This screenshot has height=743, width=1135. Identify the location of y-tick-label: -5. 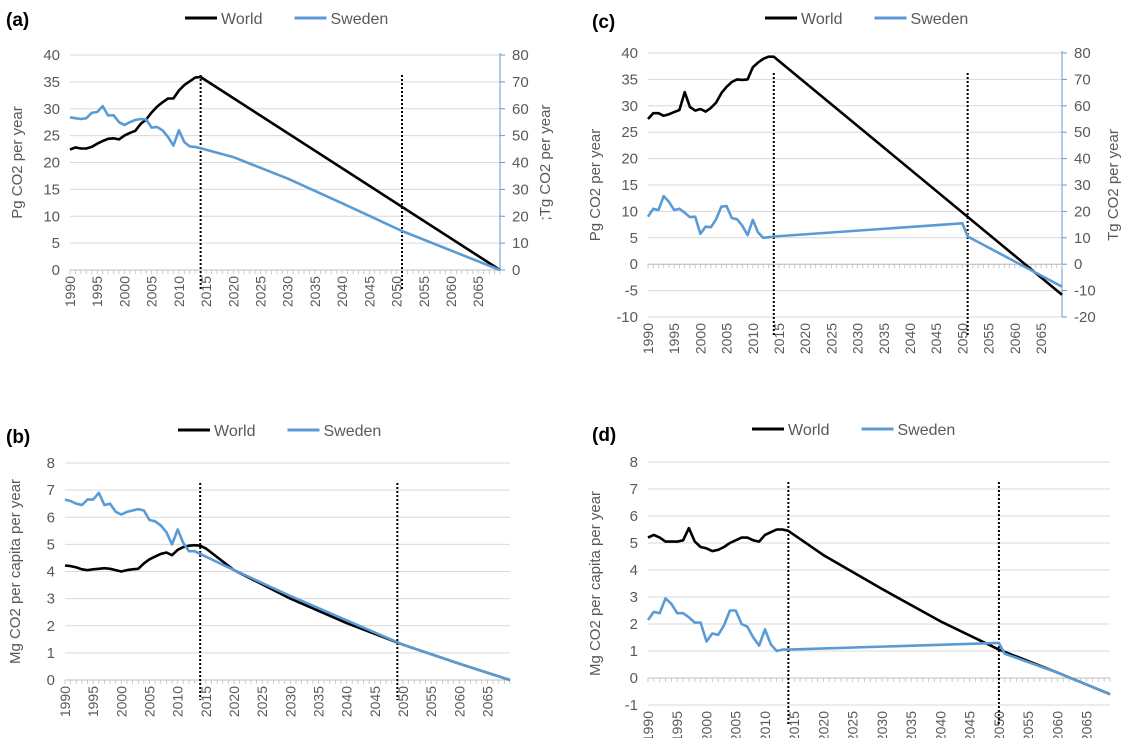
(631, 291).